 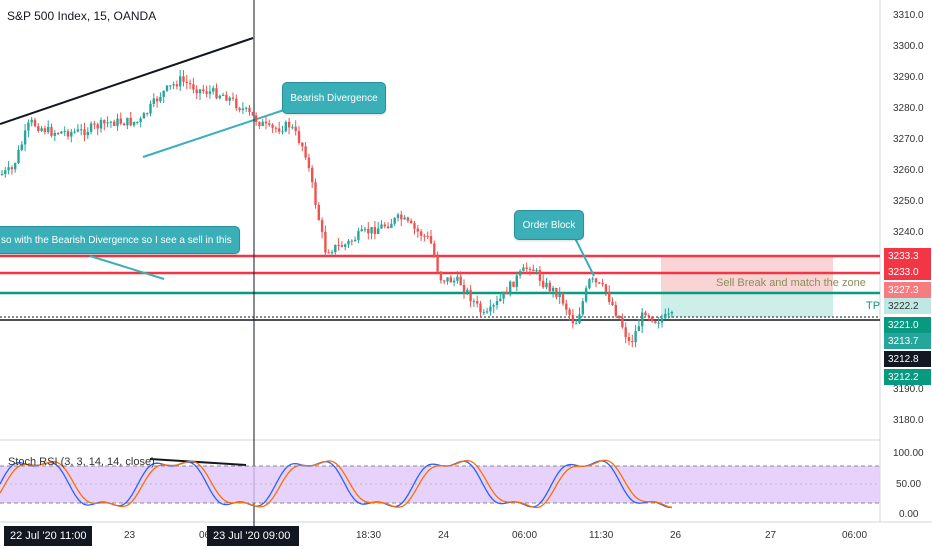 I want to click on time-tick: 06:00, so click(x=525, y=535).